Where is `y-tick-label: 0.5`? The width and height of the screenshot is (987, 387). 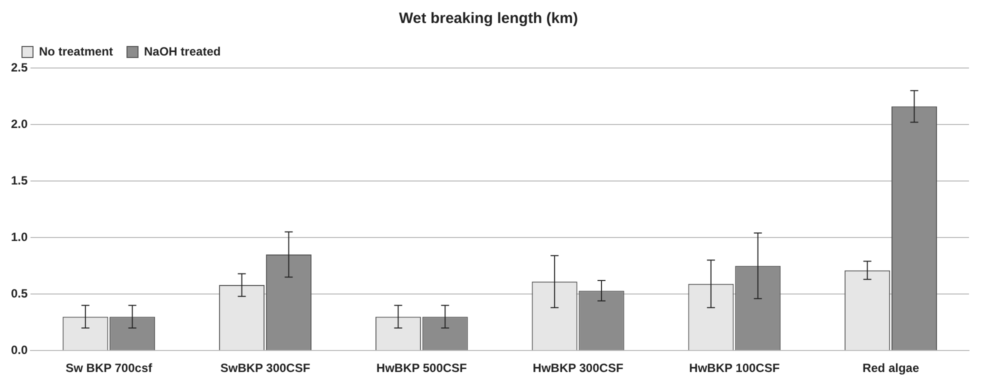 y-tick-label: 0.5 is located at coordinates (19, 293).